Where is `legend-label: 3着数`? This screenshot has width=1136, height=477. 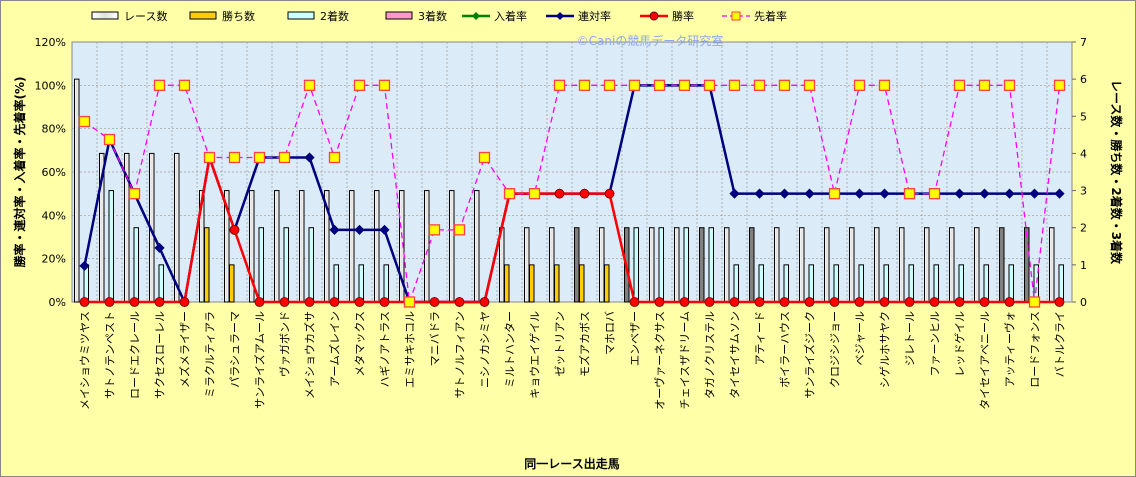 legend-label: 3着数 is located at coordinates (432, 16).